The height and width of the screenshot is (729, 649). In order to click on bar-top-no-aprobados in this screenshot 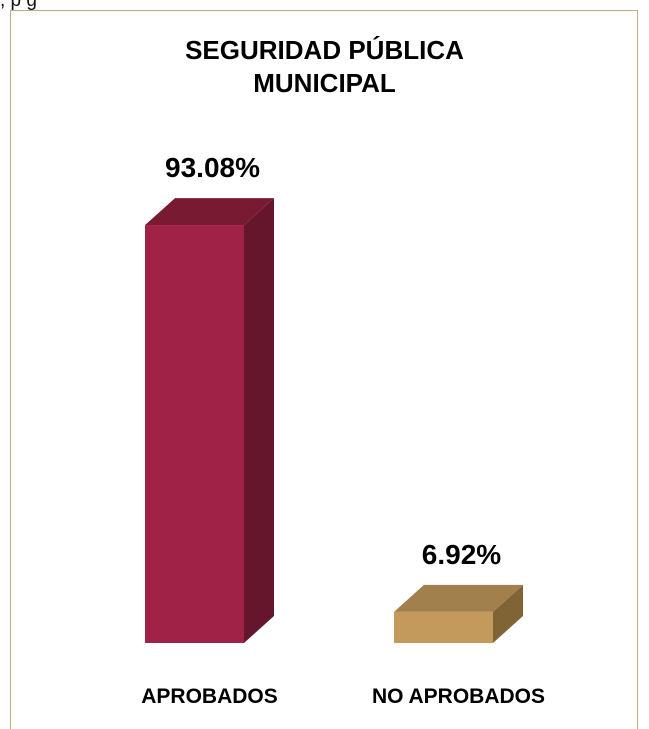, I will do `click(458, 598)`.